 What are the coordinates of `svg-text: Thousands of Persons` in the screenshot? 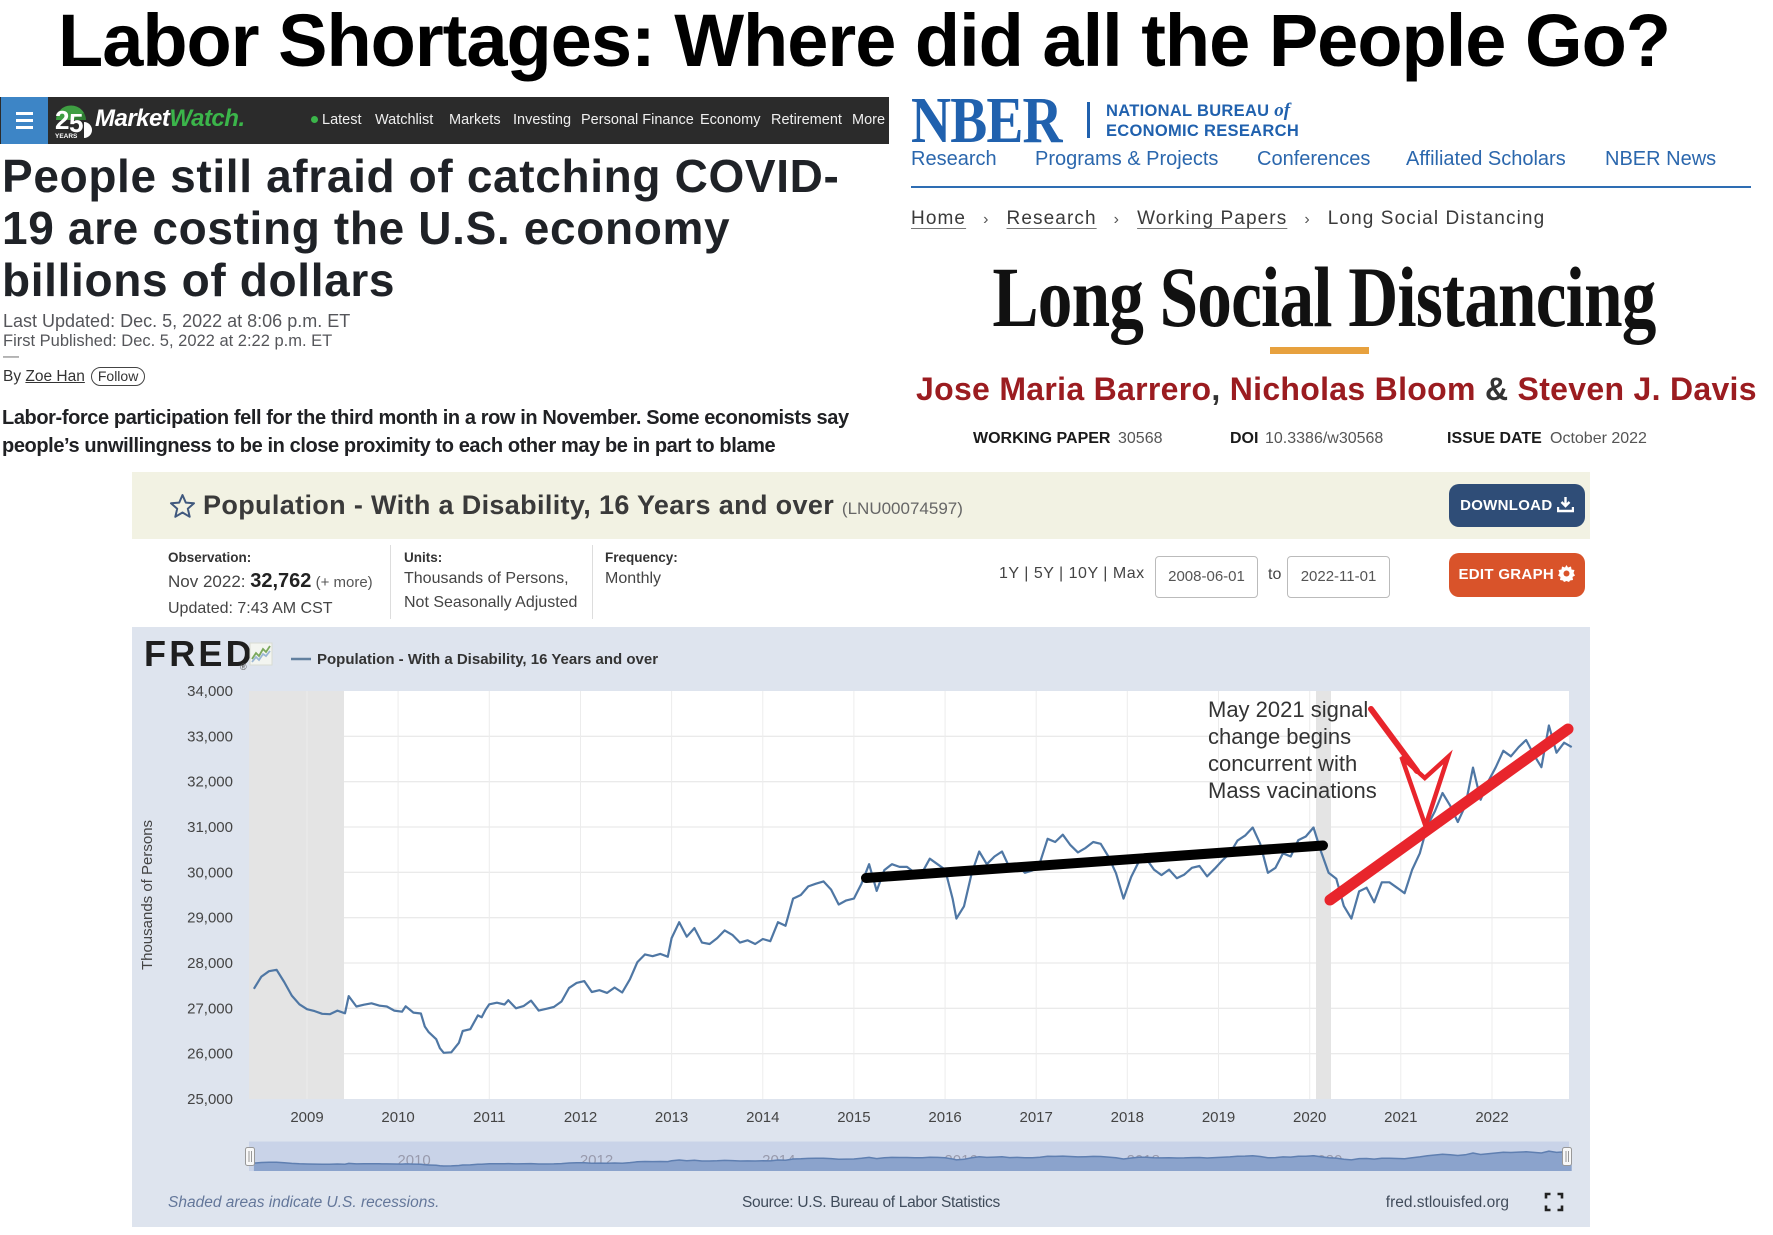 It's located at (147, 895).